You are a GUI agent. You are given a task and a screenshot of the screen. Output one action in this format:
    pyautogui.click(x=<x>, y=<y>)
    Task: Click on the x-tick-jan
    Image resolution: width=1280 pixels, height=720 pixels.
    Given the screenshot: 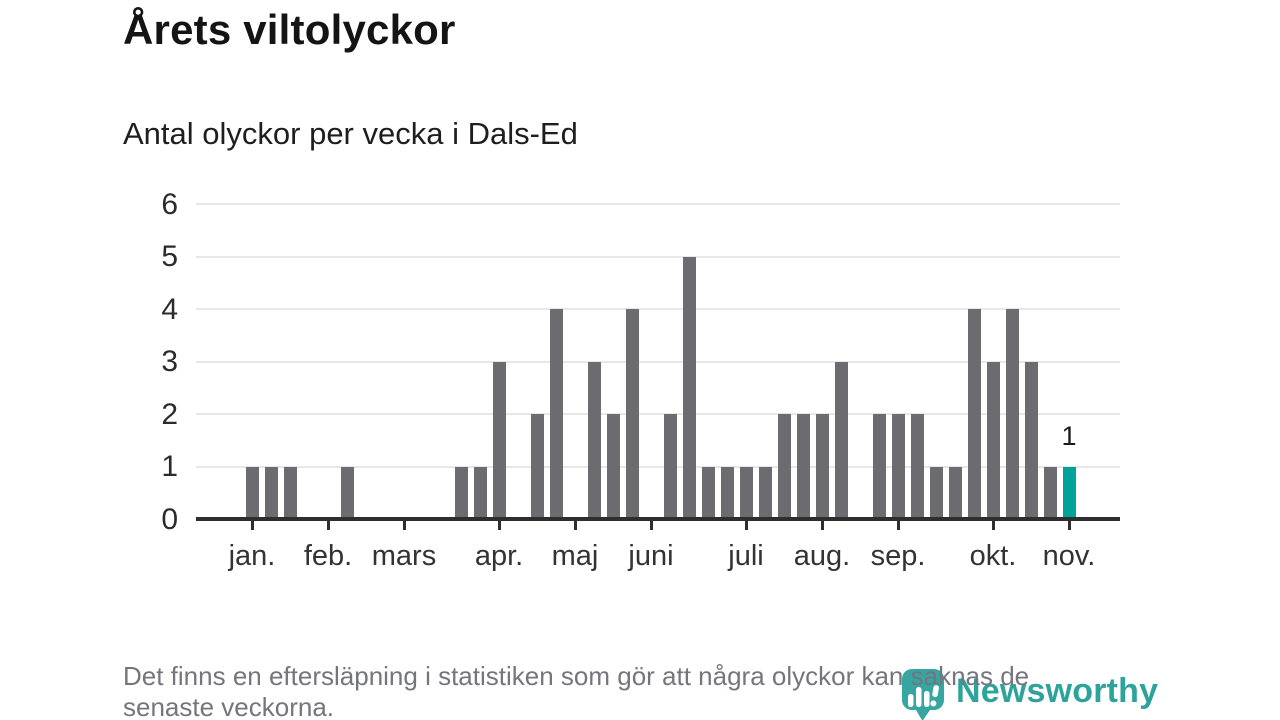 What is the action you would take?
    pyautogui.click(x=252, y=525)
    